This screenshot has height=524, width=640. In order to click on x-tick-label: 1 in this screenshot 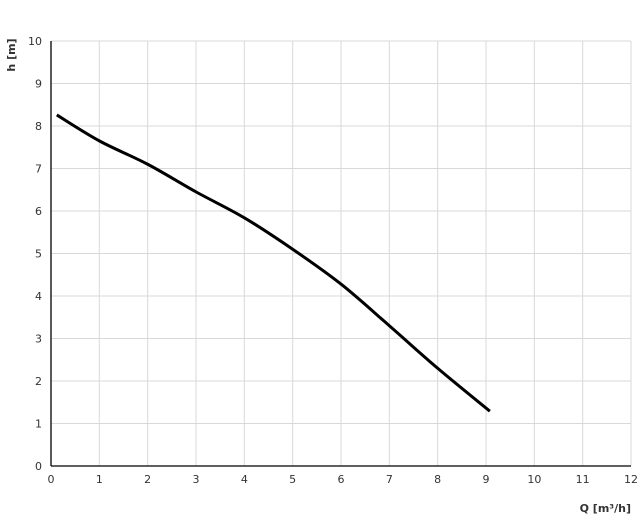, I will do `click(99, 479)`.